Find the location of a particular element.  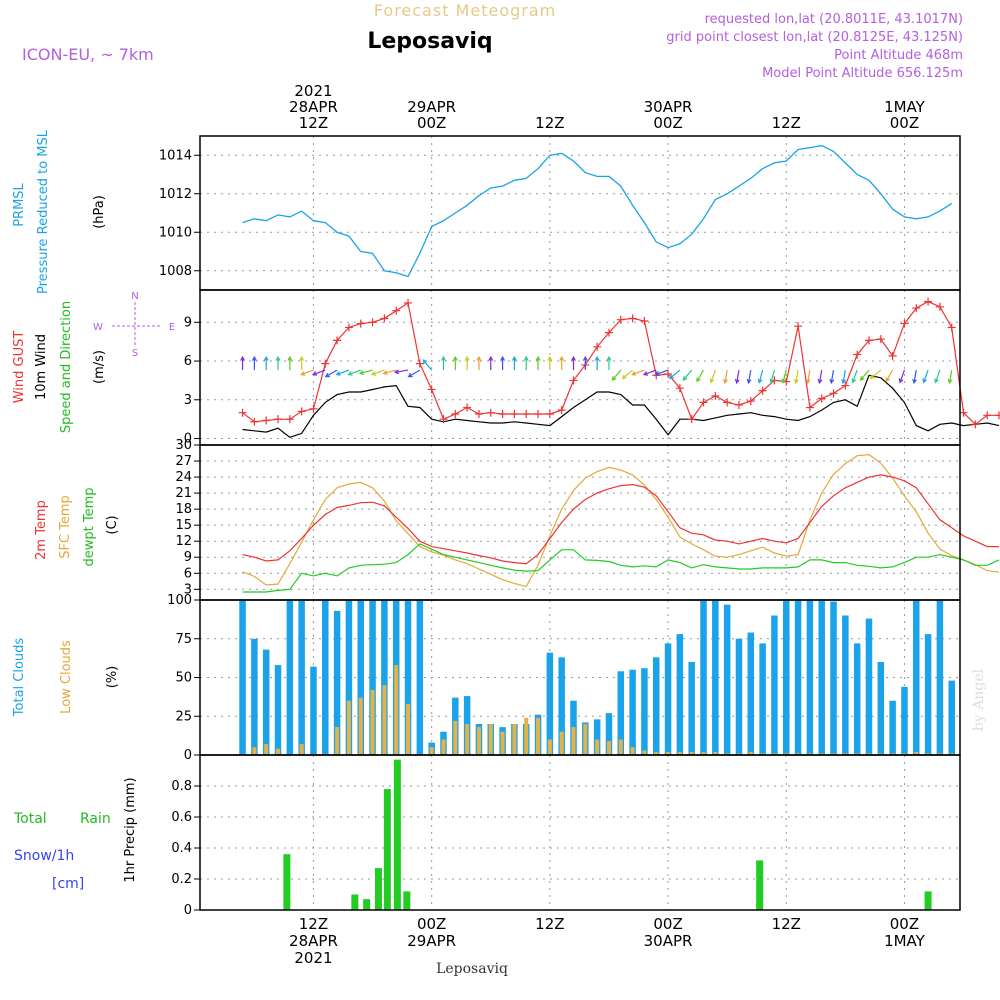

pressure-panel: 1008 1010 1012 1014 is located at coordinates (559, 213).